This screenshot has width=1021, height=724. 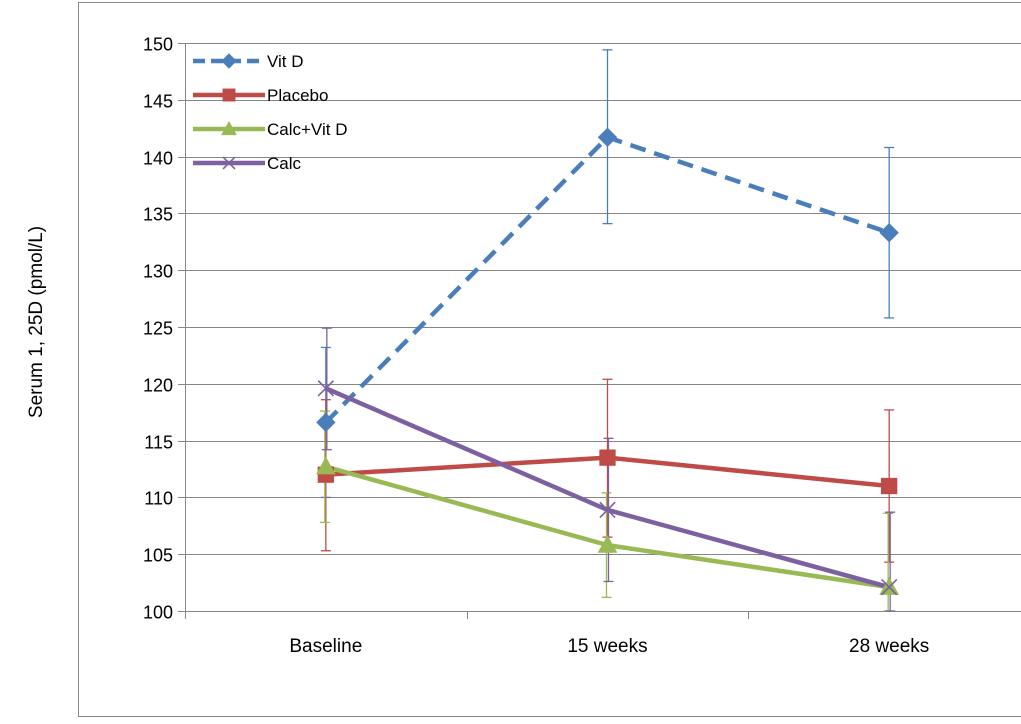 I want to click on y-tick-label: 130, so click(x=158, y=272).